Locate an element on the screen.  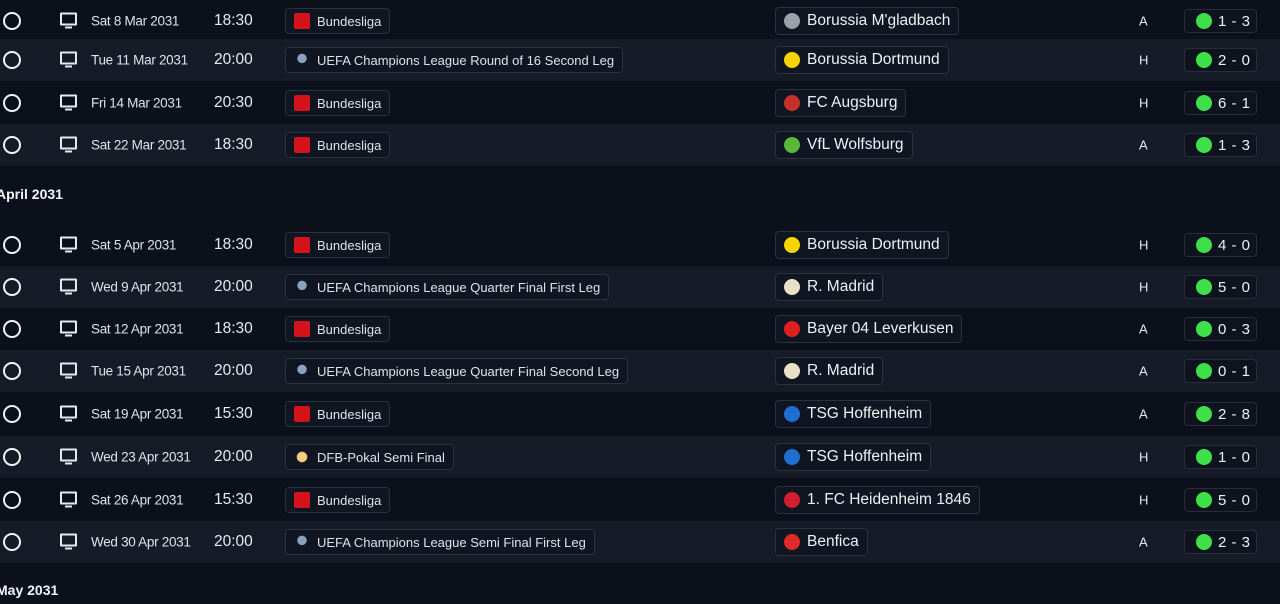
opponent-badge: Bayer 04 Leverkusen is located at coordinates (869, 329).